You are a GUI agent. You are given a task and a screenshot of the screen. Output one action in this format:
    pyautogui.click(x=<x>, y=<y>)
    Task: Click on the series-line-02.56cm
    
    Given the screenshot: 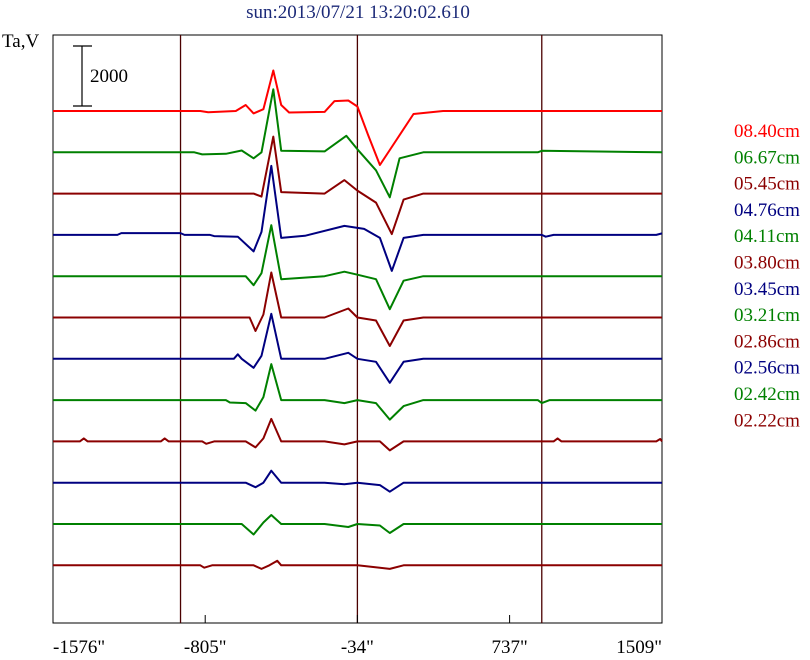 What is the action you would take?
    pyautogui.click(x=357, y=481)
    